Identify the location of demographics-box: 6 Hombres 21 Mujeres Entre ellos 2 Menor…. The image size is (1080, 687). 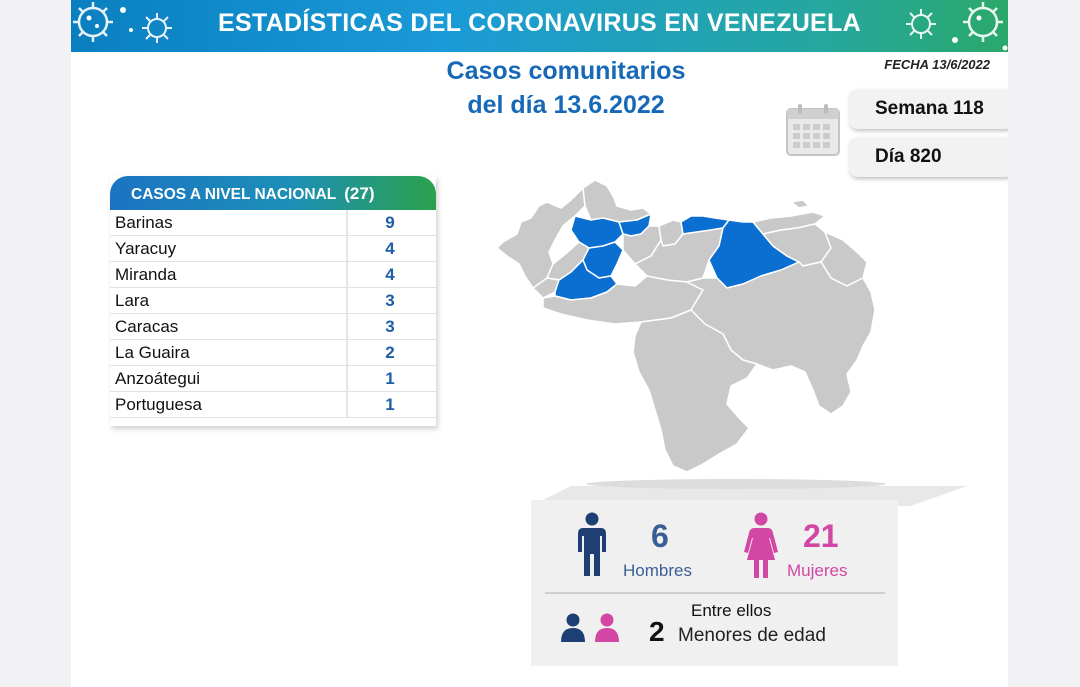
(714, 583).